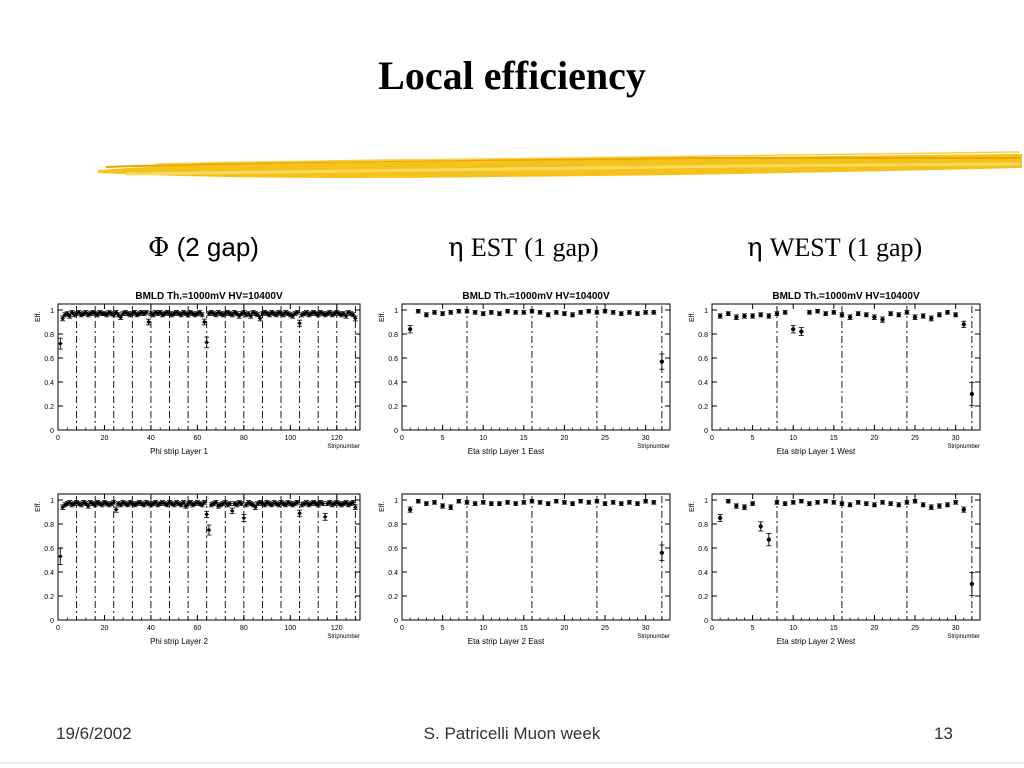 Image resolution: width=1024 pixels, height=768 pixels. I want to click on phi-symbol: Φ, so click(159, 248).